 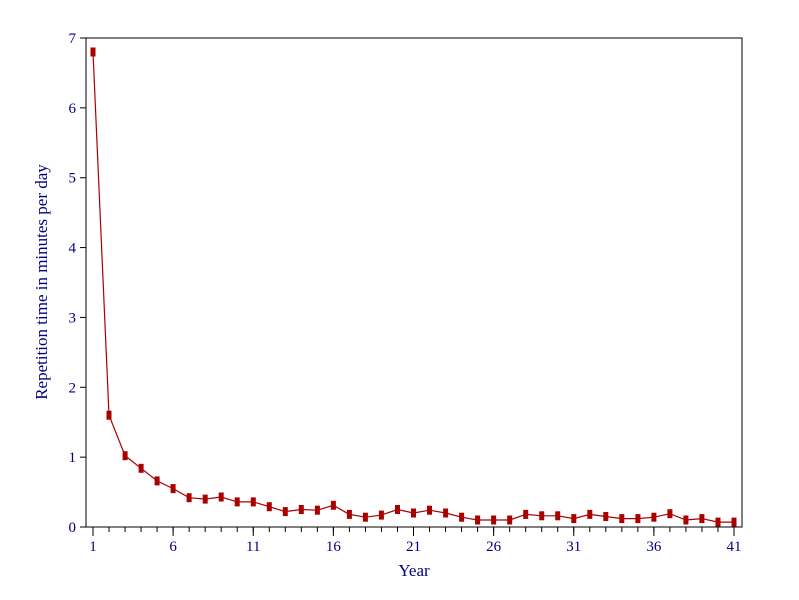 What do you see at coordinates (73, 458) in the screenshot?
I see `y-tick-label: 1` at bounding box center [73, 458].